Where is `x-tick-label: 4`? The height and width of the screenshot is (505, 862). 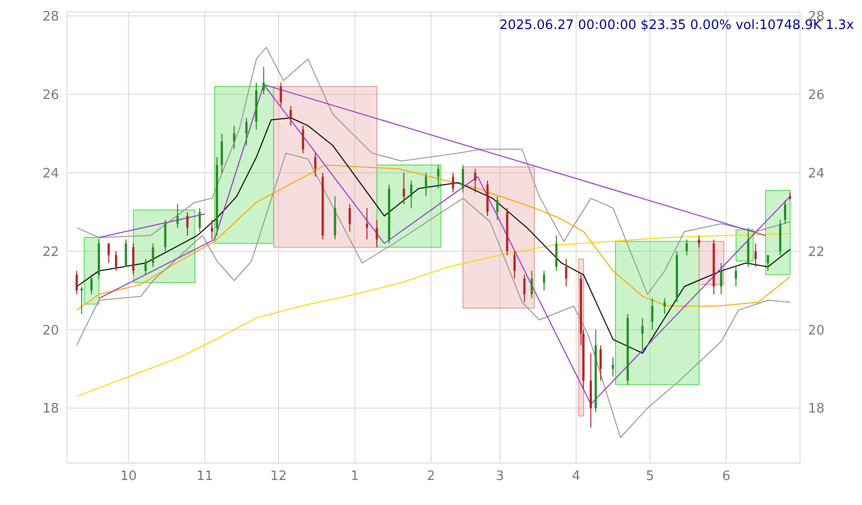
x-tick-label: 4 is located at coordinates (576, 476).